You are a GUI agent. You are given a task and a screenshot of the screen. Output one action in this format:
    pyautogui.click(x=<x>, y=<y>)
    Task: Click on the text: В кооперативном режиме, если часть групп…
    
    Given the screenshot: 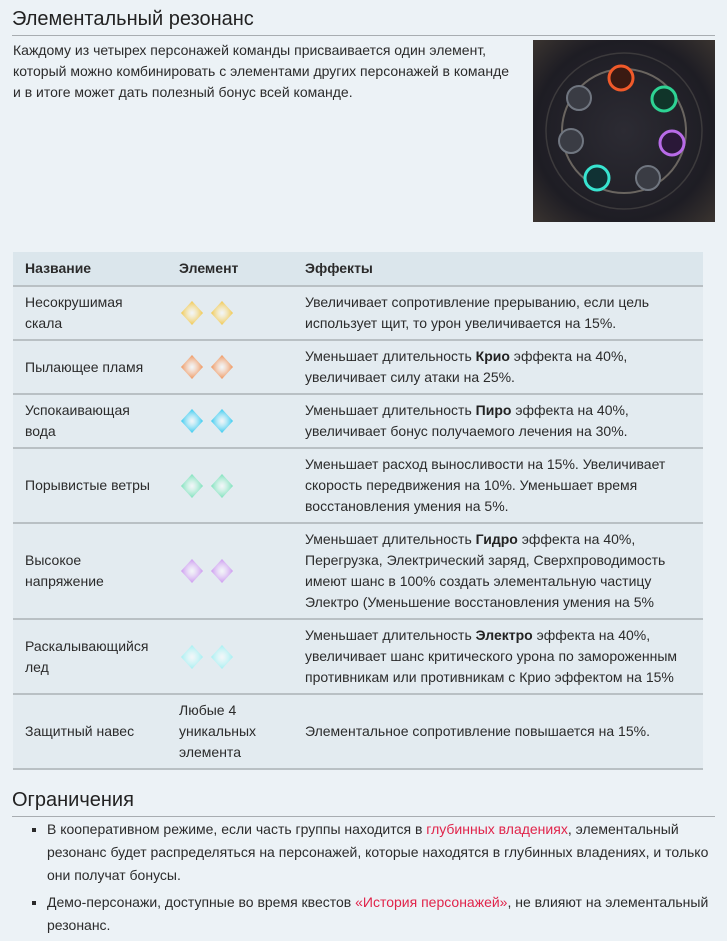 What is the action you would take?
    pyautogui.click(x=237, y=829)
    